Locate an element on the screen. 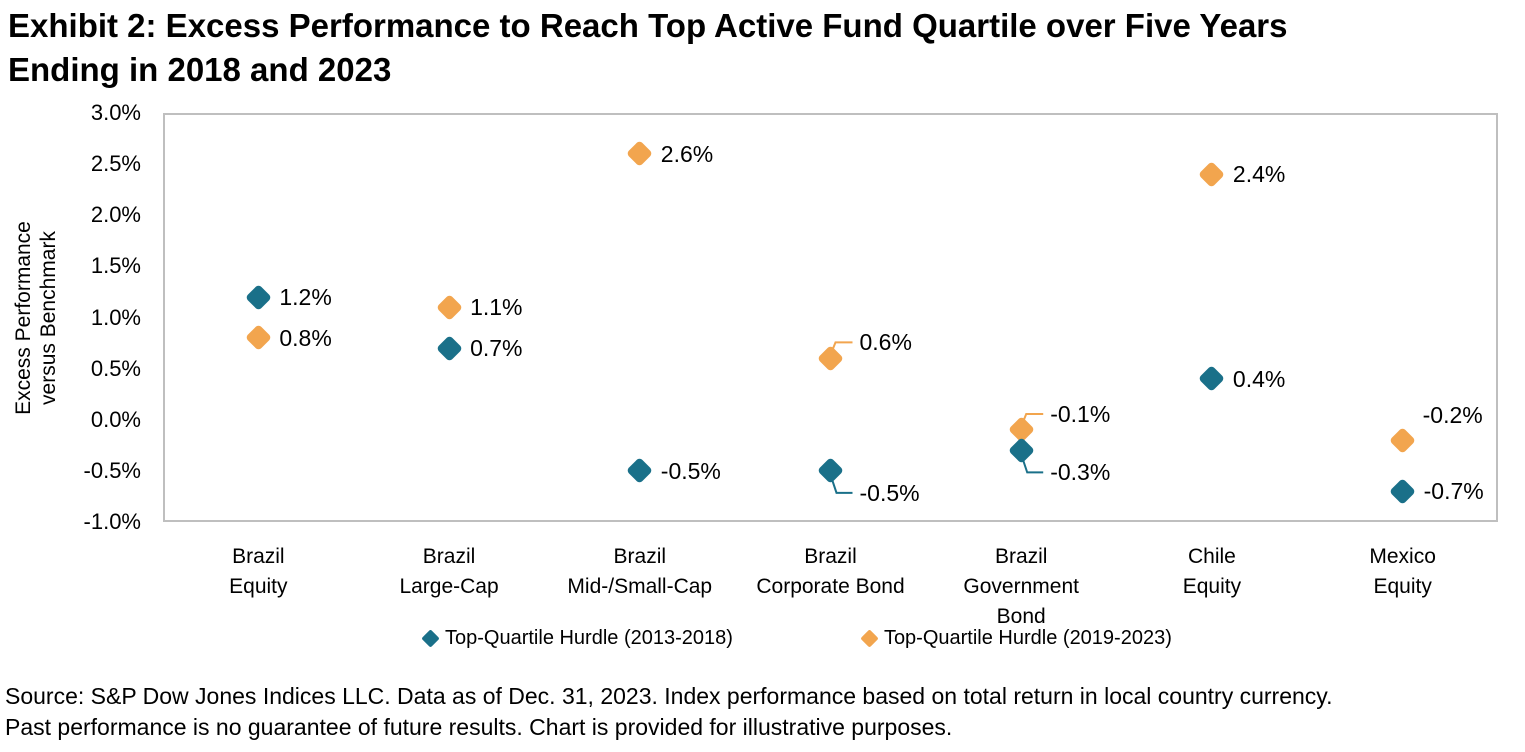 The height and width of the screenshot is (752, 1525). data-point-label: 1.2% is located at coordinates (305, 297).